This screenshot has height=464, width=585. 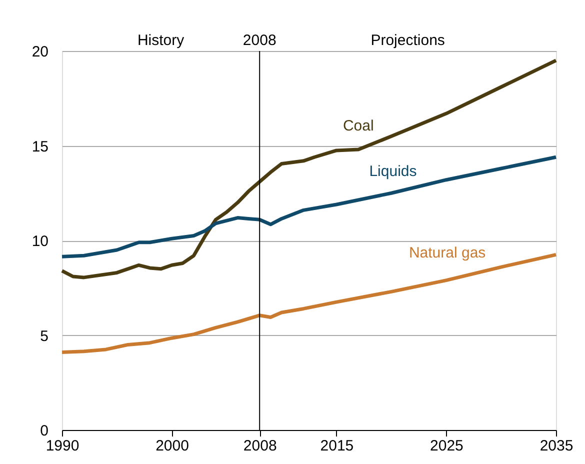 I want to click on x-tick-label: 2008, so click(x=260, y=446).